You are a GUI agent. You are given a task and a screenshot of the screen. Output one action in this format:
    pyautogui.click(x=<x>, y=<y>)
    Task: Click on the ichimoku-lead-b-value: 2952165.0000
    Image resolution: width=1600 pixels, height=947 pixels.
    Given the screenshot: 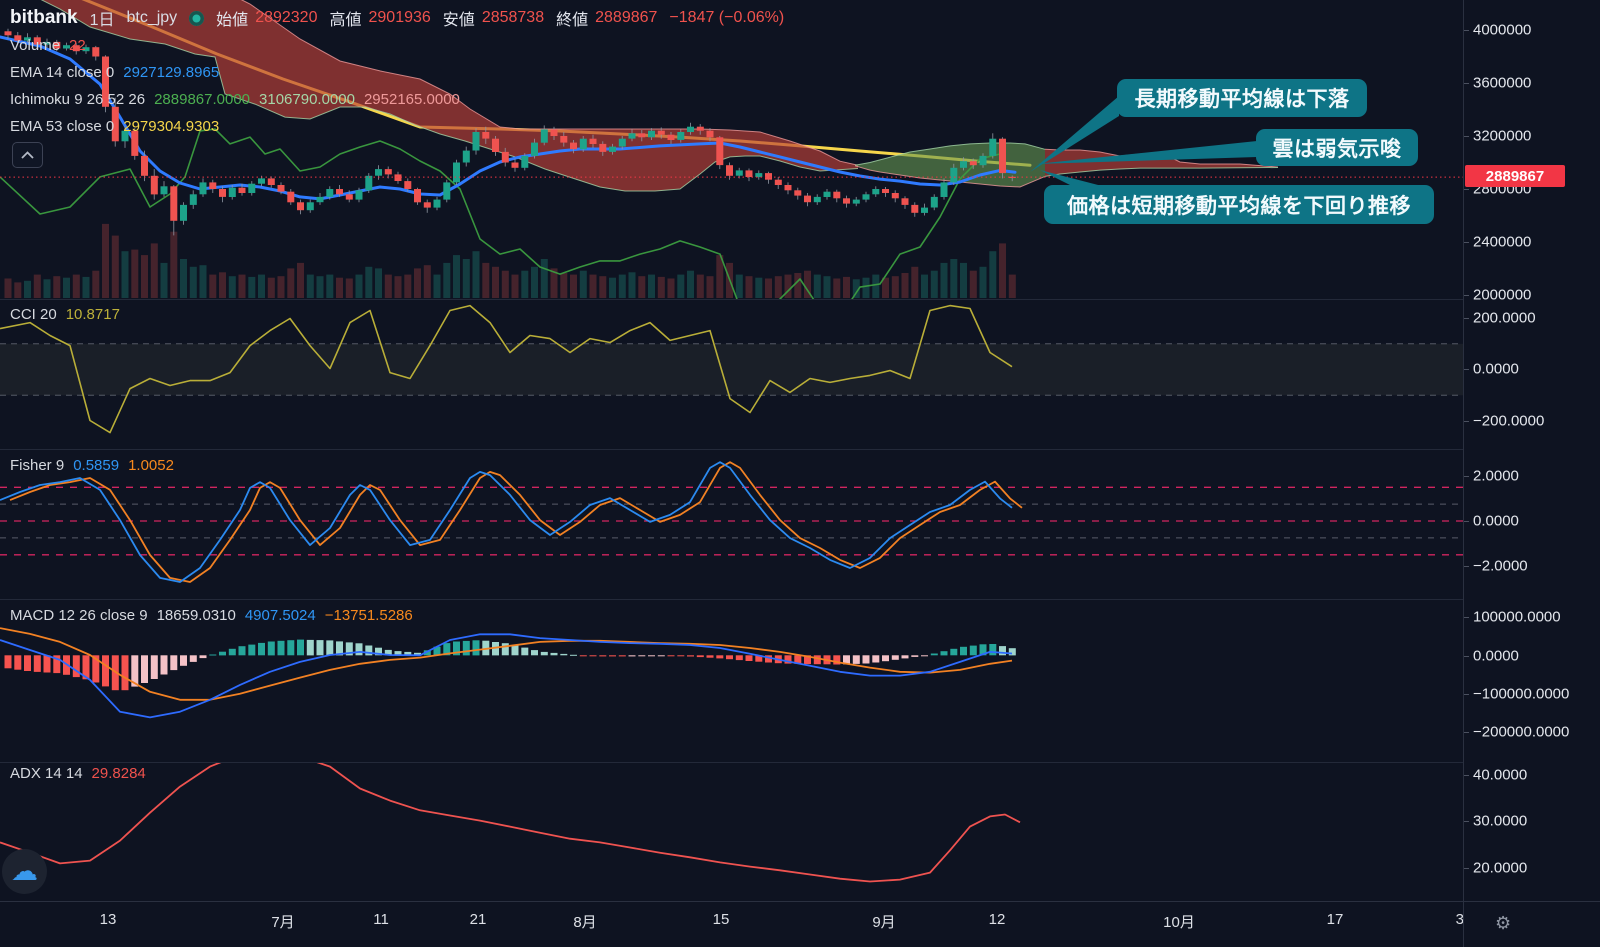 What is the action you would take?
    pyautogui.click(x=411, y=99)
    